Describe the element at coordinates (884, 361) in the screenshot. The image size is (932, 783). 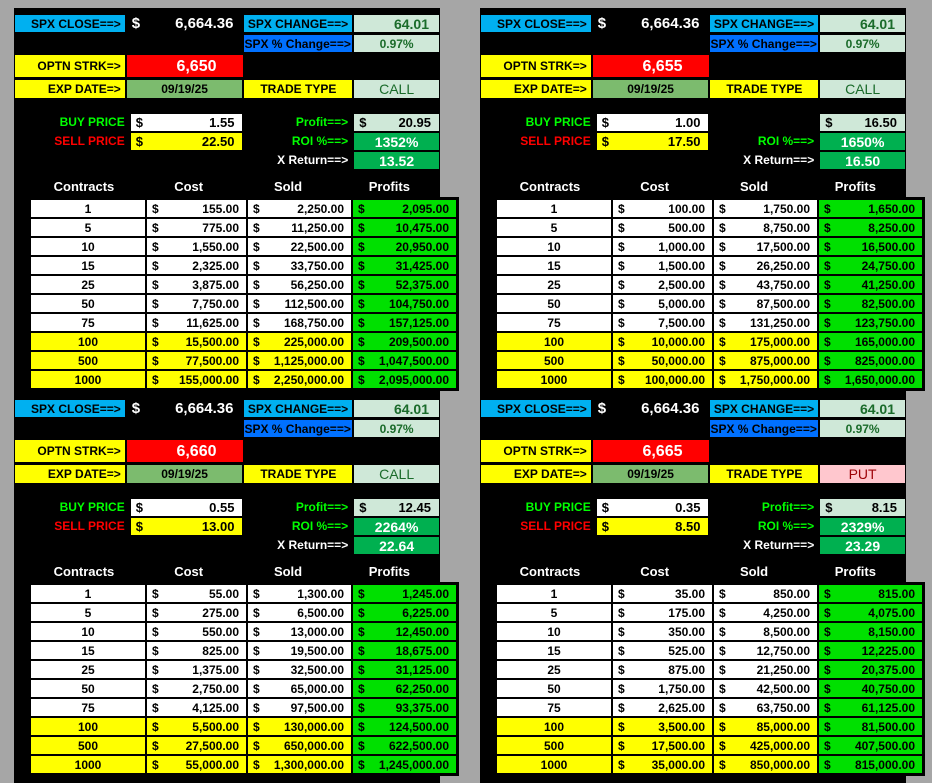
I see `cell-profits-value: 825,000.00` at that location.